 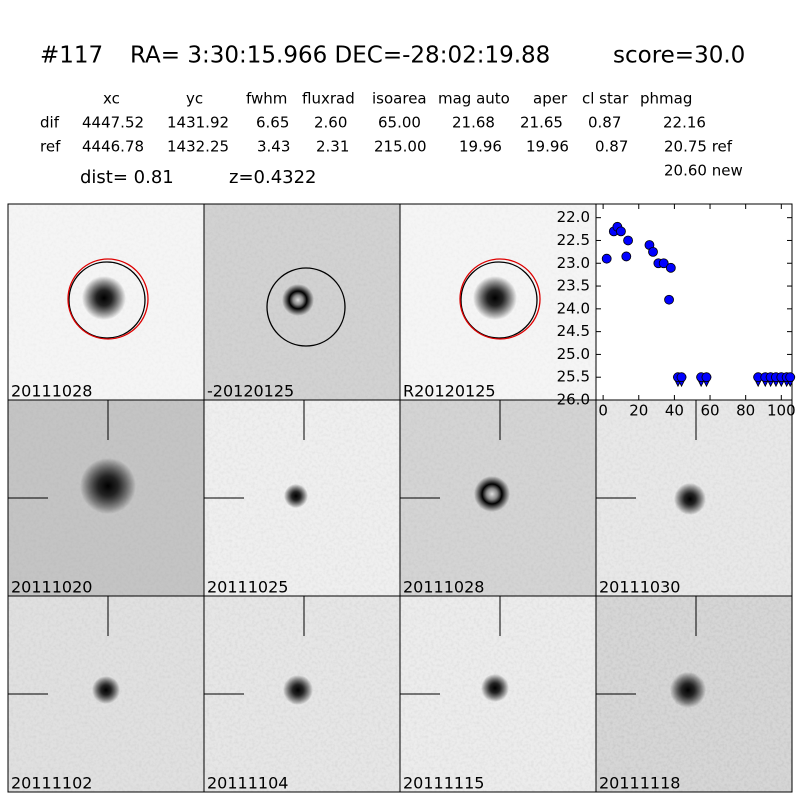 I want to click on column-header: fluxrad, so click(x=328, y=99).